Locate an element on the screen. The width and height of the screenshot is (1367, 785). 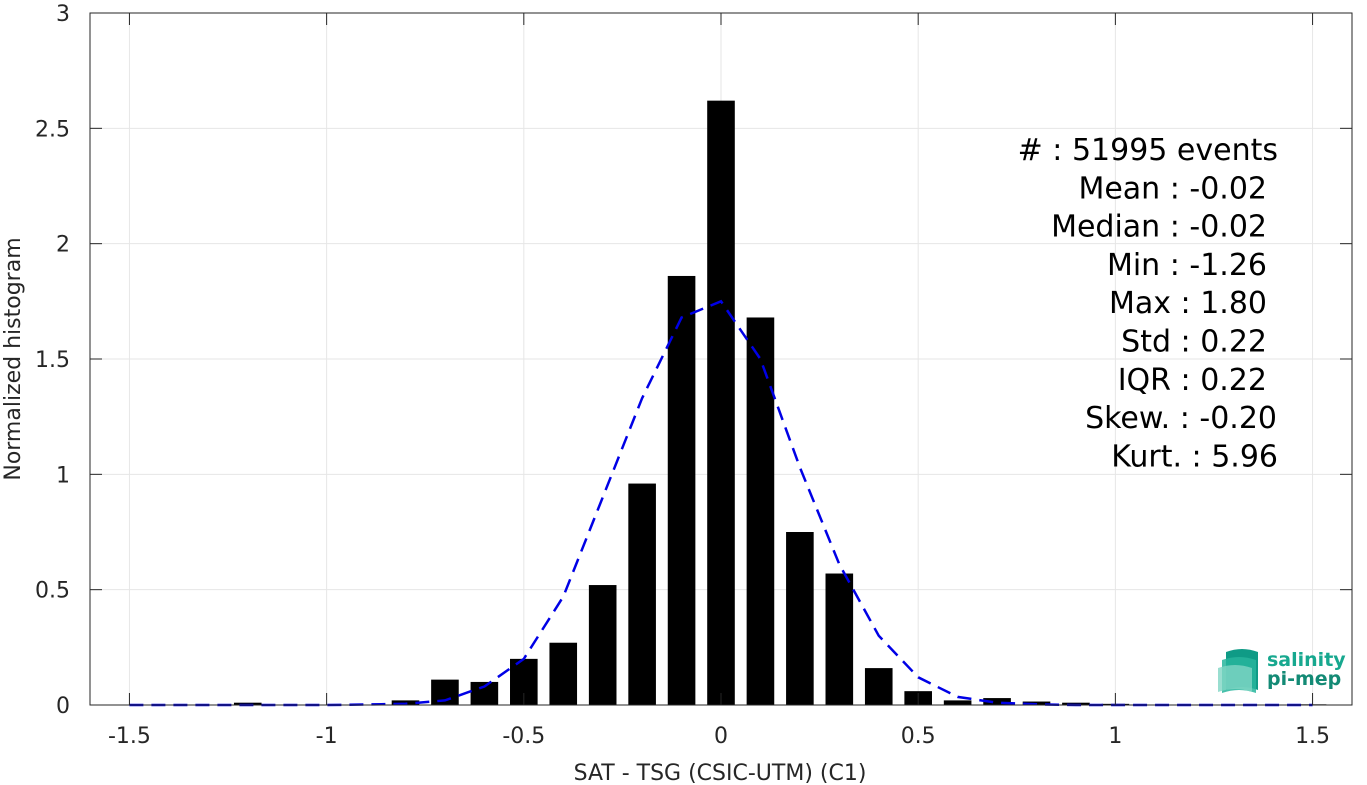
x-tick-label: 1.5 is located at coordinates (1312, 736).